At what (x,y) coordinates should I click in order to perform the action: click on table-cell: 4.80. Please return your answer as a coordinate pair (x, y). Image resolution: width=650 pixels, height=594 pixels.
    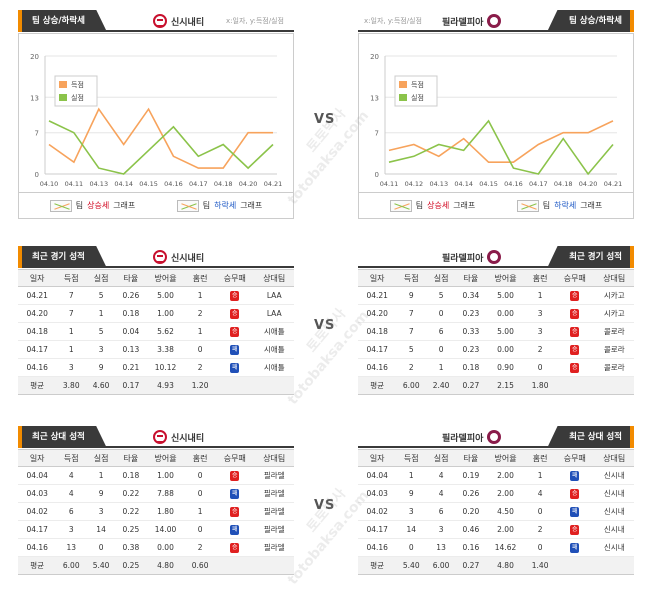
    Looking at the image, I should click on (505, 565).